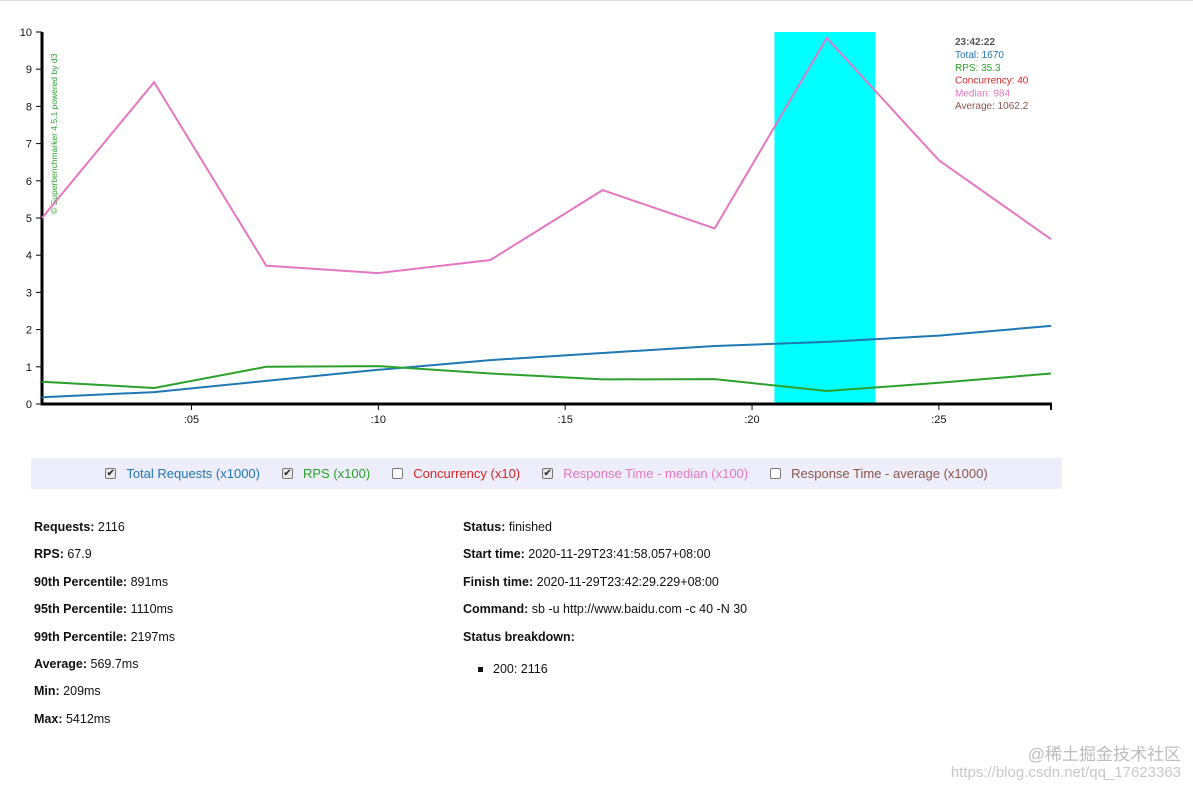  What do you see at coordinates (978, 68) in the screenshot?
I see `tooltip-line: RPS: 35.3` at bounding box center [978, 68].